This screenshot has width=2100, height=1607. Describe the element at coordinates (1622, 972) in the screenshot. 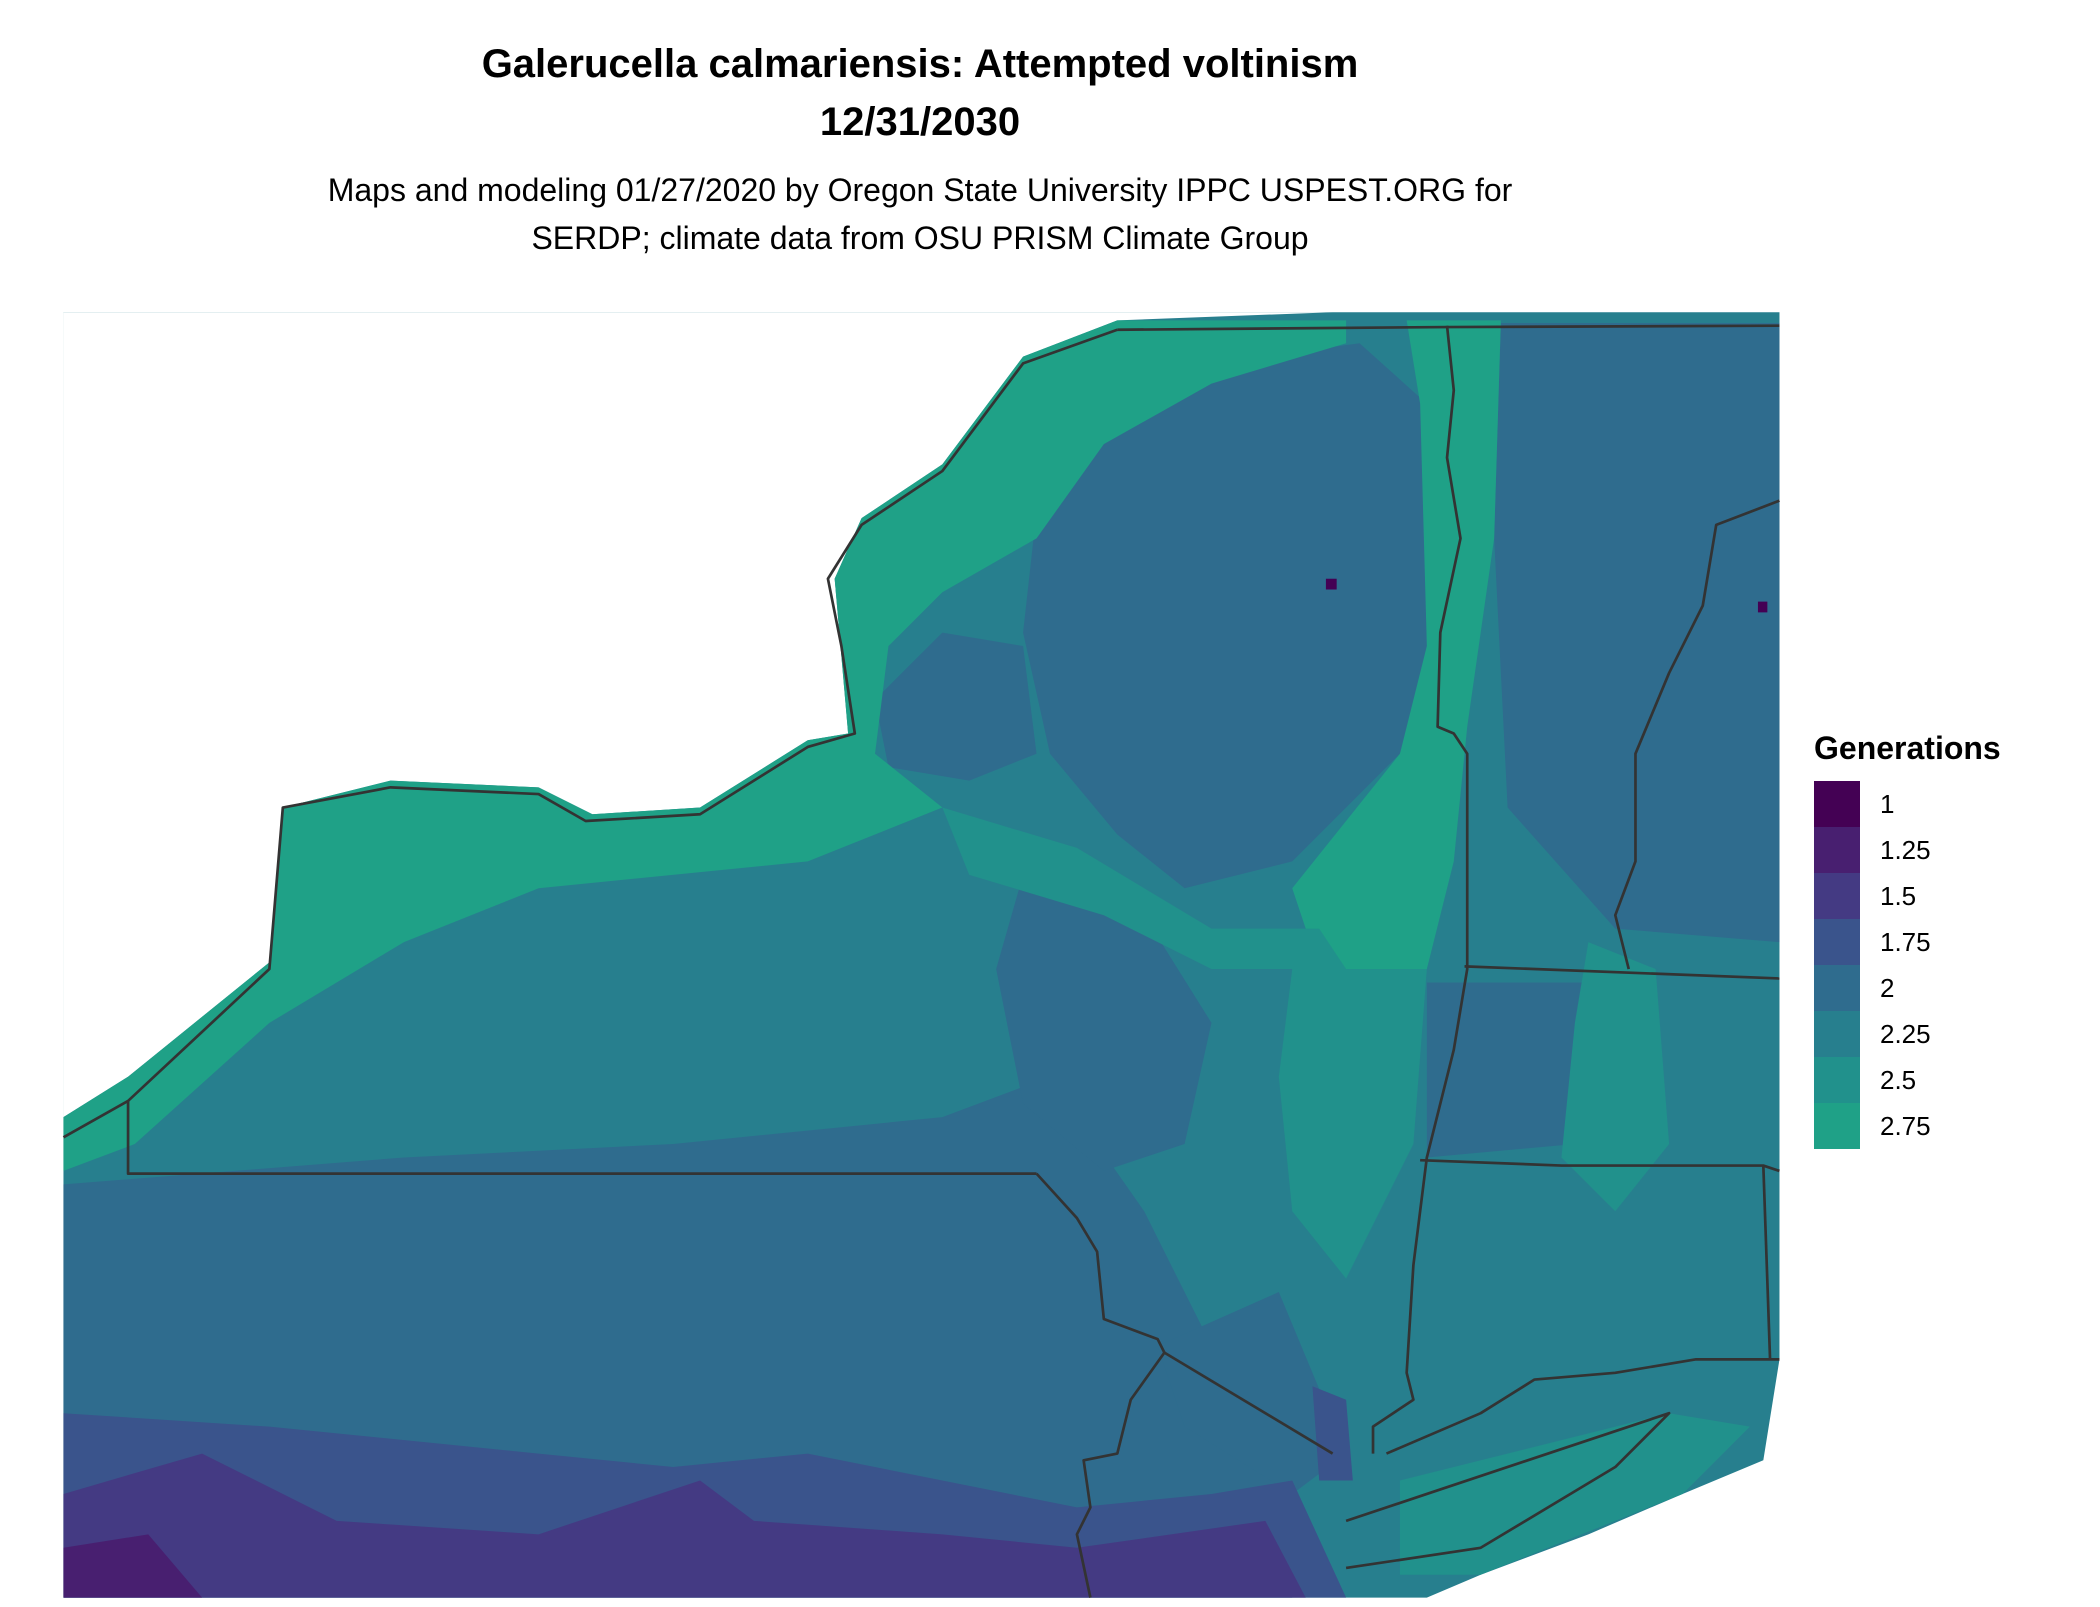

I see `ma-north-border` at that location.